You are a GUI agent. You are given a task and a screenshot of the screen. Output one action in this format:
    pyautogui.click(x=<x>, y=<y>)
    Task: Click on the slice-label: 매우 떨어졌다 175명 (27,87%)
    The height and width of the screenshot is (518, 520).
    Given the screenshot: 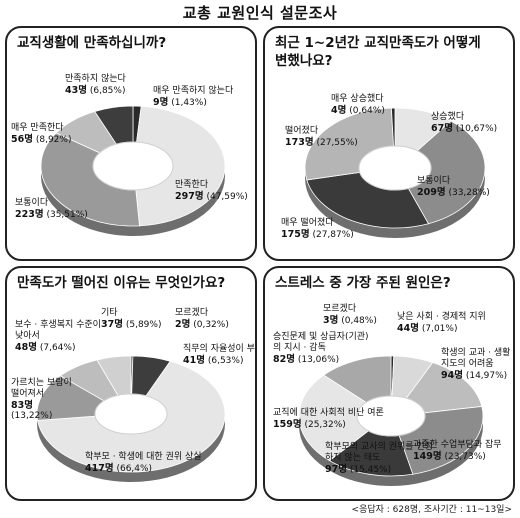 What is the action you would take?
    pyautogui.click(x=317, y=229)
    